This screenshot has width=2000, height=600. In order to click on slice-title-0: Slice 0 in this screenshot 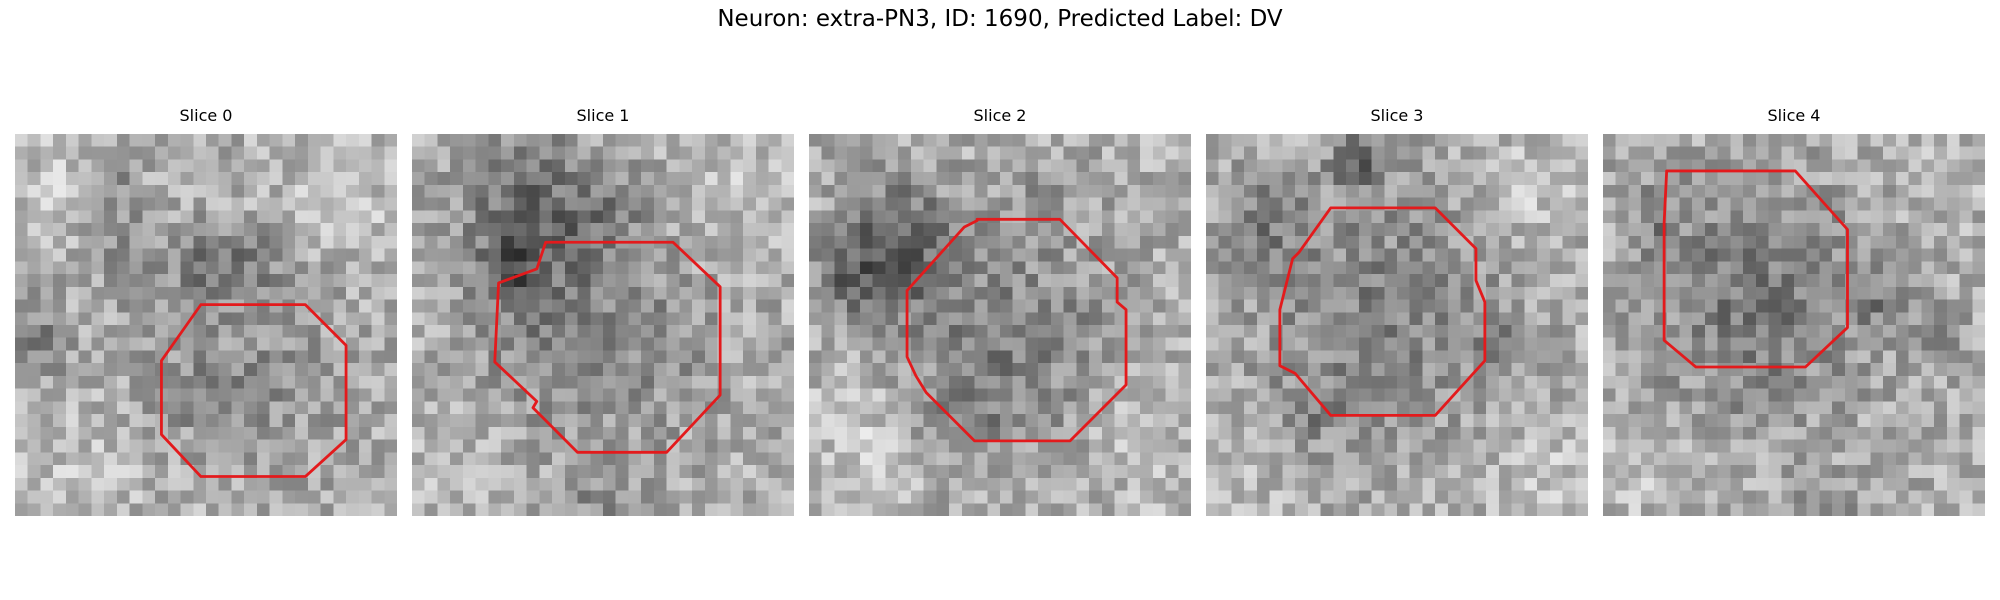, I will do `click(206, 115)`.